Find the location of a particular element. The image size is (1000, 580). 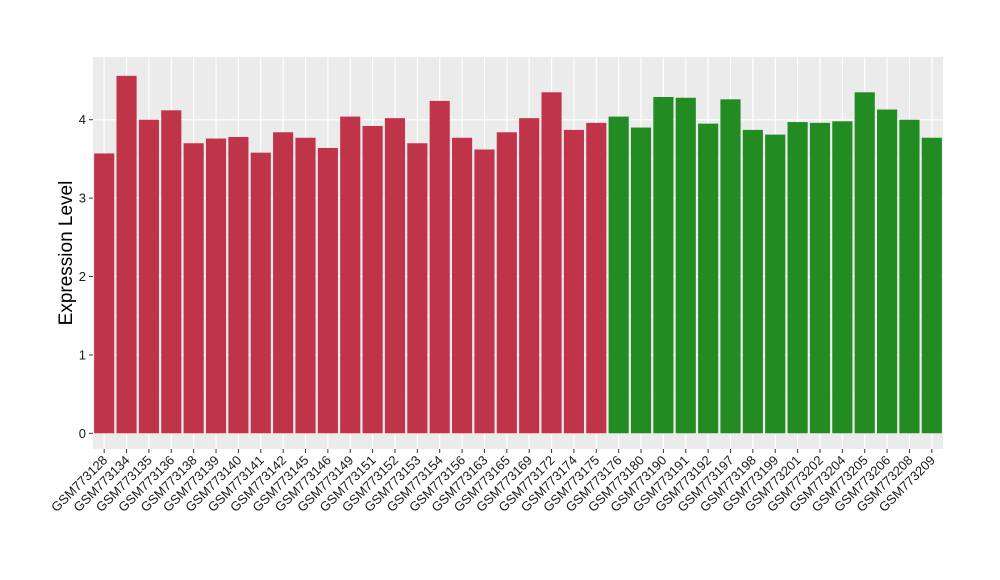

y-tick-label: 4 is located at coordinates (82, 119).